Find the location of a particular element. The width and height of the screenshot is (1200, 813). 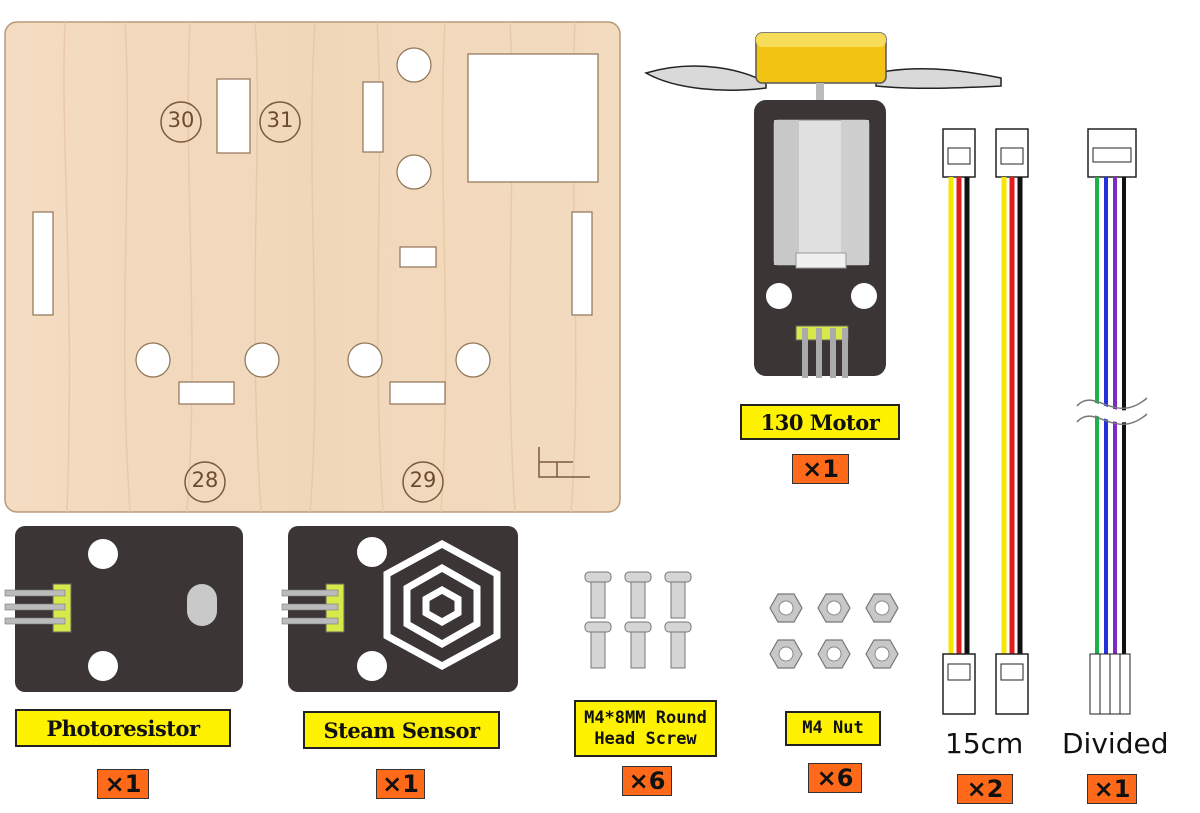

cable-divided-caption: Divided is located at coordinates (1115, 743).